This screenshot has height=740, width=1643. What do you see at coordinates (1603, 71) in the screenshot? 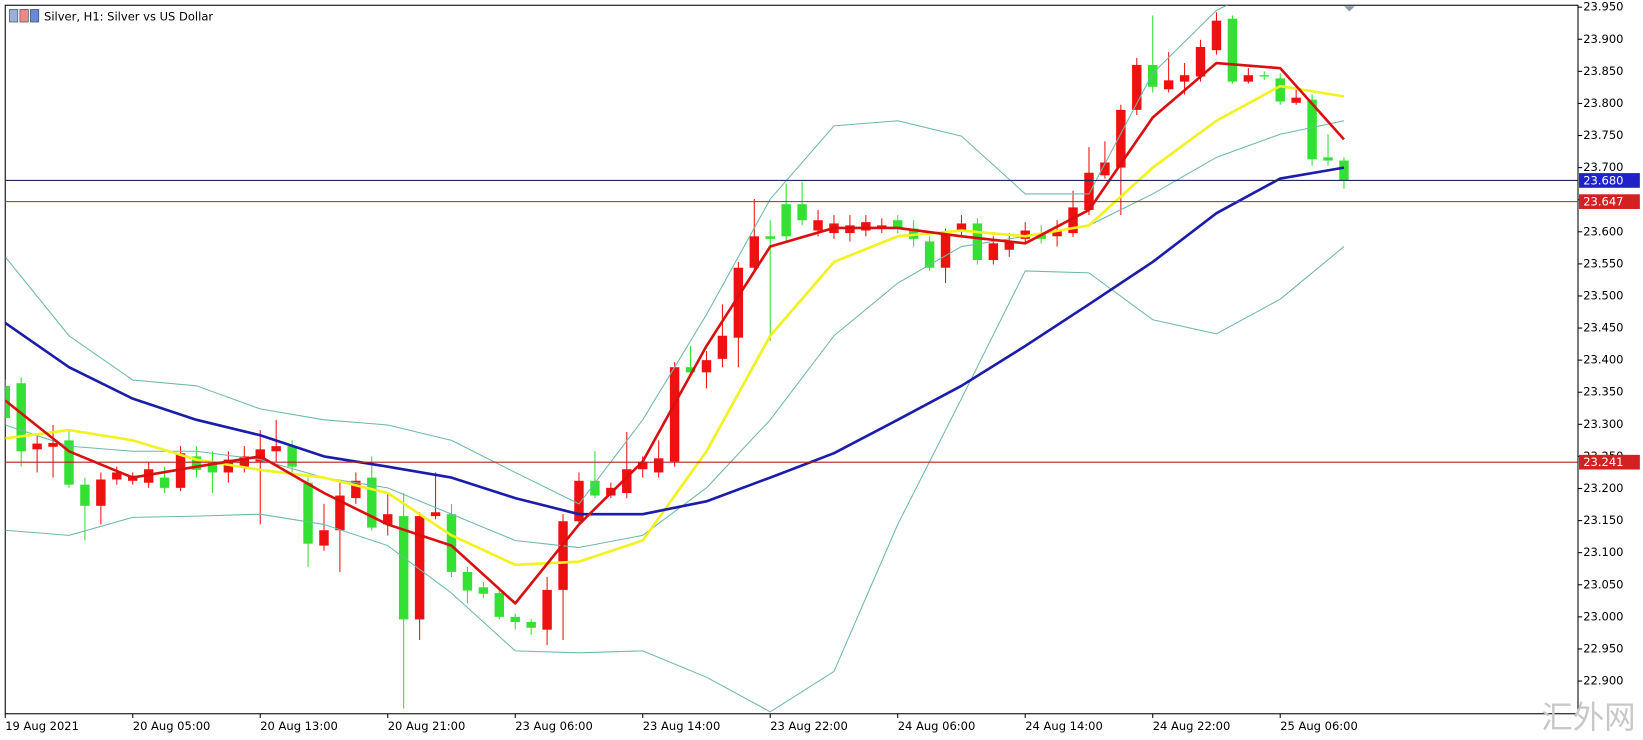
I see `y-tick-label: 23.850` at bounding box center [1603, 71].